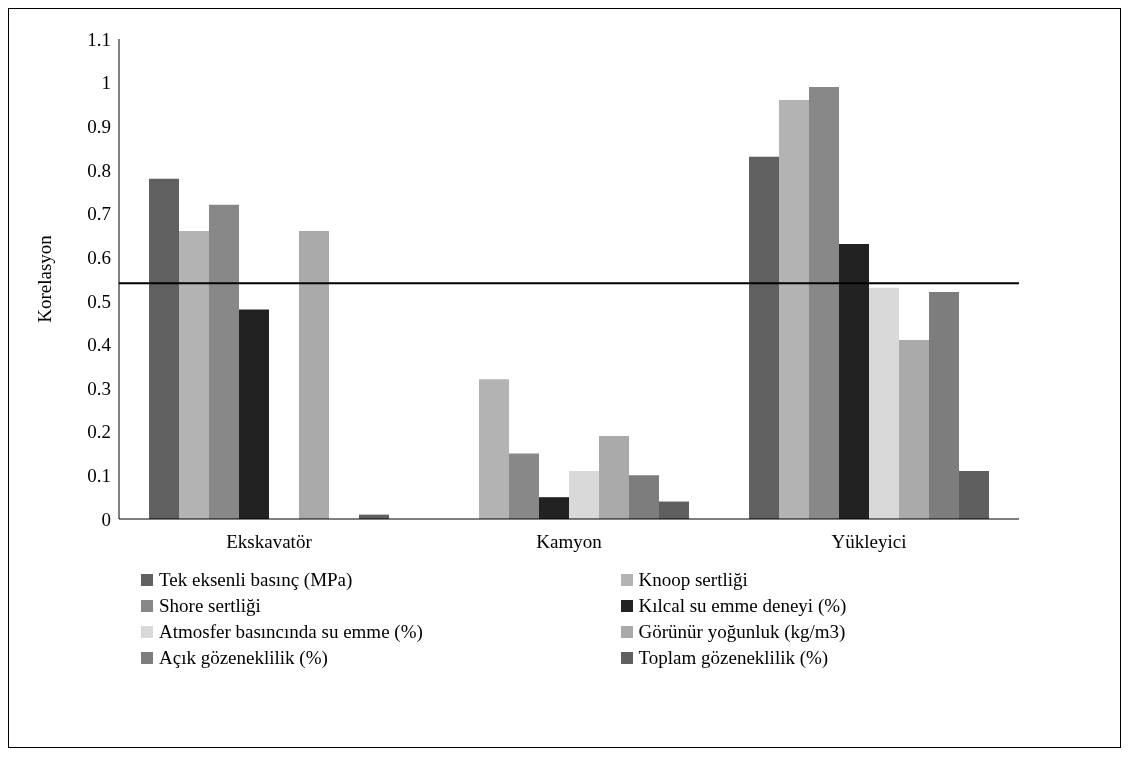 Image resolution: width=1131 pixels, height=758 pixels. I want to click on x-tick-label: Yükleyici, so click(869, 542).